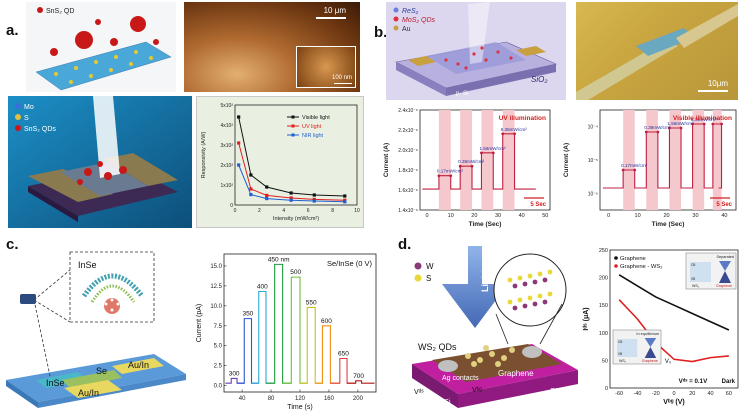 The height and width of the screenshot is (413, 744). What do you see at coordinates (216, 307) in the screenshot?
I see `y-tick-label: 10.0` at bounding box center [216, 307].